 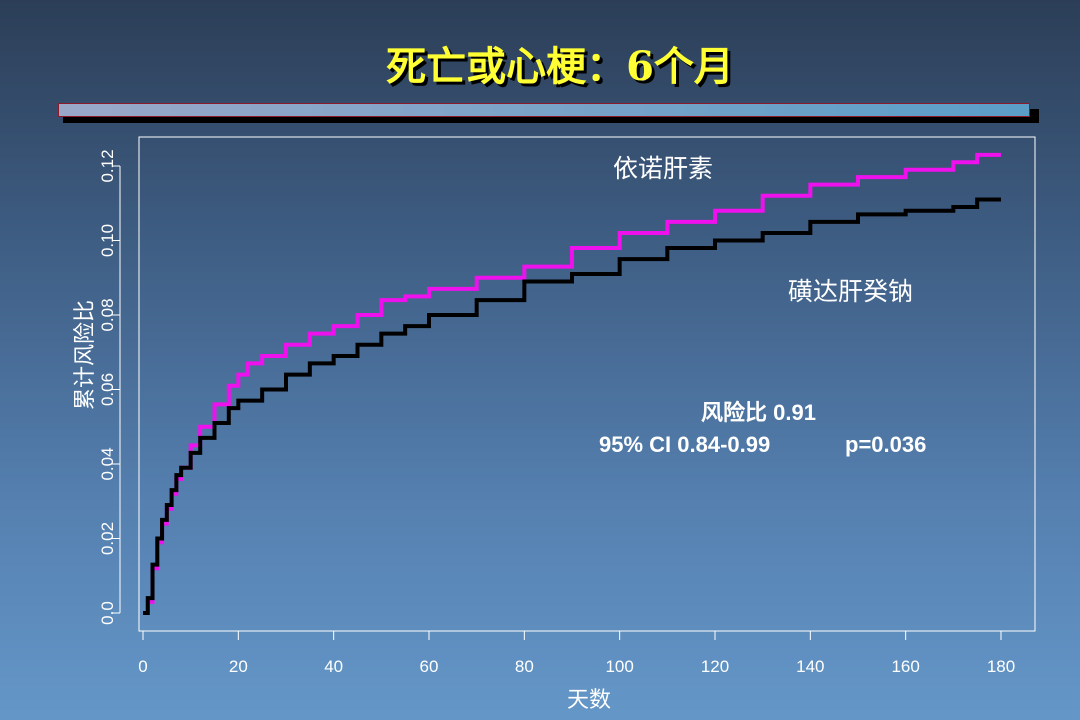 I want to click on x-tick-label: 20, so click(x=238, y=666).